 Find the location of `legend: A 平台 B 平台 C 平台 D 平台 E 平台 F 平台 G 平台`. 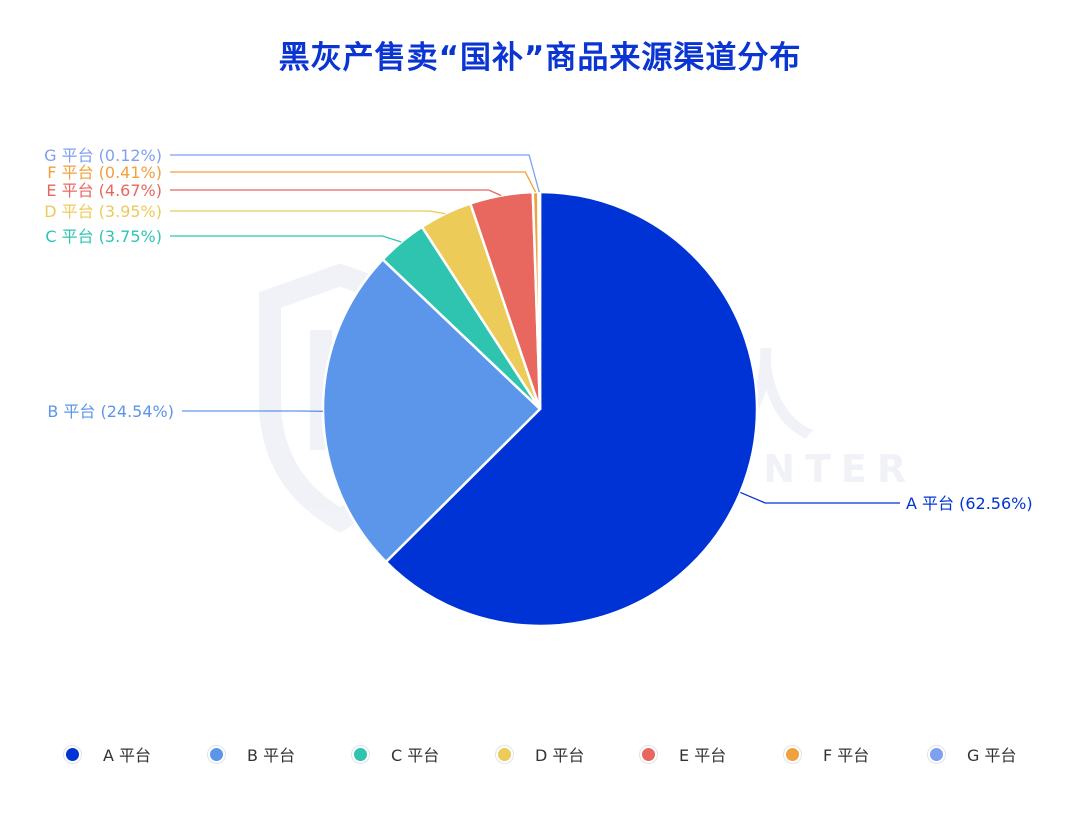

legend: A 平台 B 平台 C 平台 D 平台 E 平台 F 平台 G 平台 is located at coordinates (540, 754).